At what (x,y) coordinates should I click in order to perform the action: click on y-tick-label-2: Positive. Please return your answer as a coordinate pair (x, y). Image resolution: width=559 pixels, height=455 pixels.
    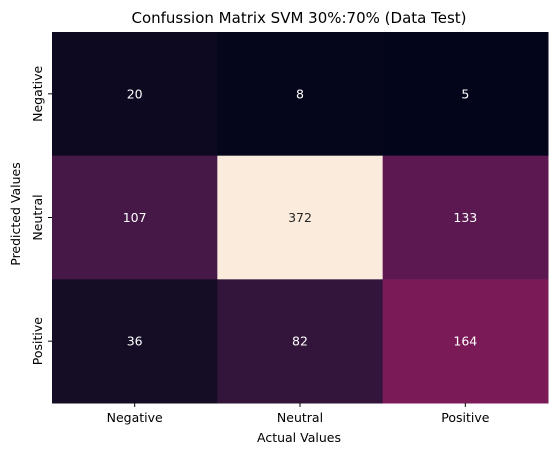
    Looking at the image, I should click on (37, 341).